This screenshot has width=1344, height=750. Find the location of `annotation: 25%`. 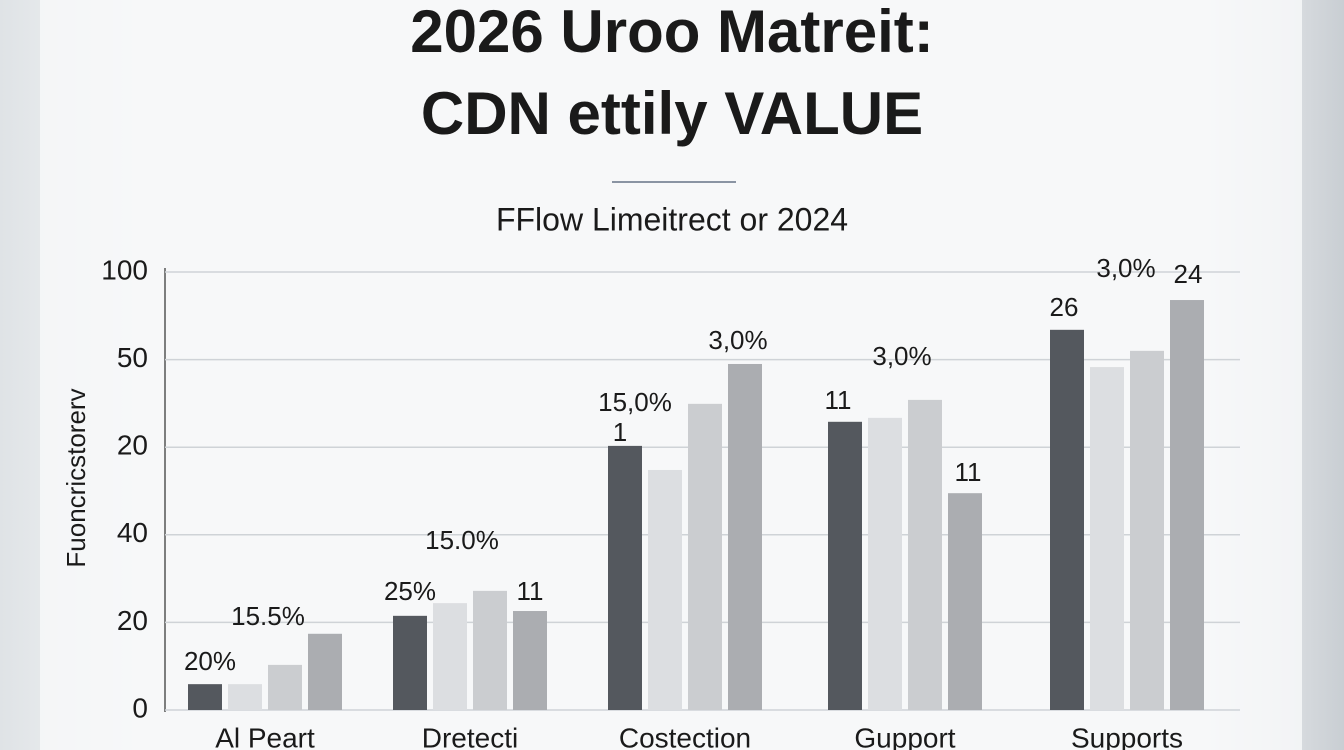

annotation: 25% is located at coordinates (410, 591).